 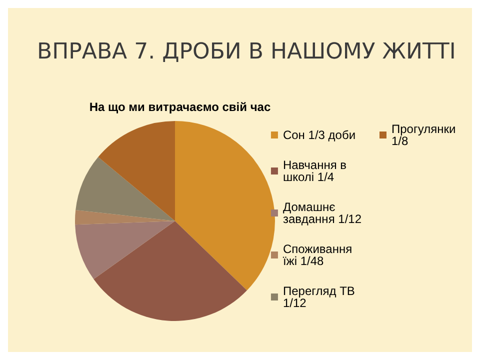 What do you see at coordinates (320, 297) in the screenshot?
I see `legend-label: Перегляд ТВ 1/12` at bounding box center [320, 297].